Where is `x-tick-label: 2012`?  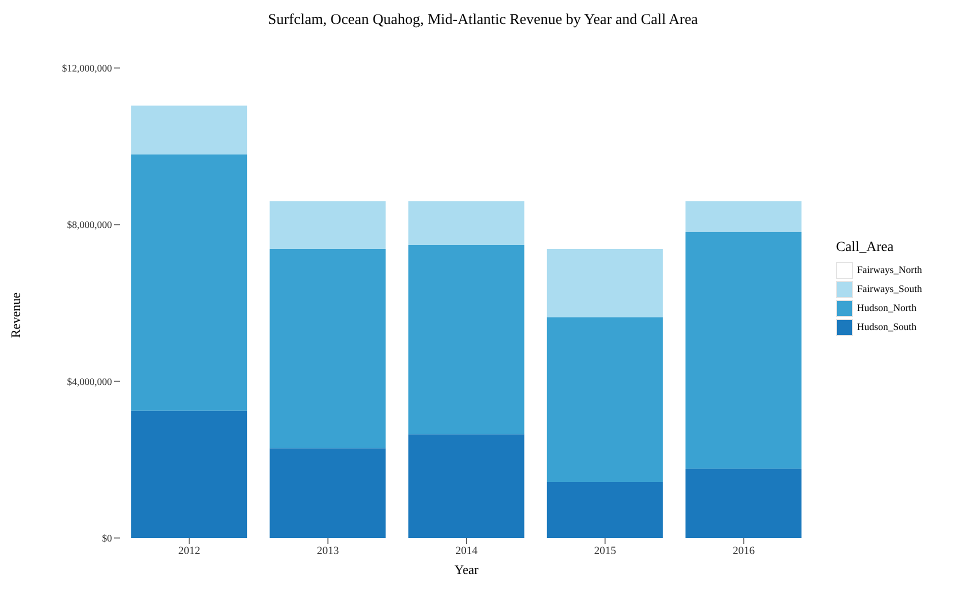
x-tick-label: 2012 is located at coordinates (189, 550).